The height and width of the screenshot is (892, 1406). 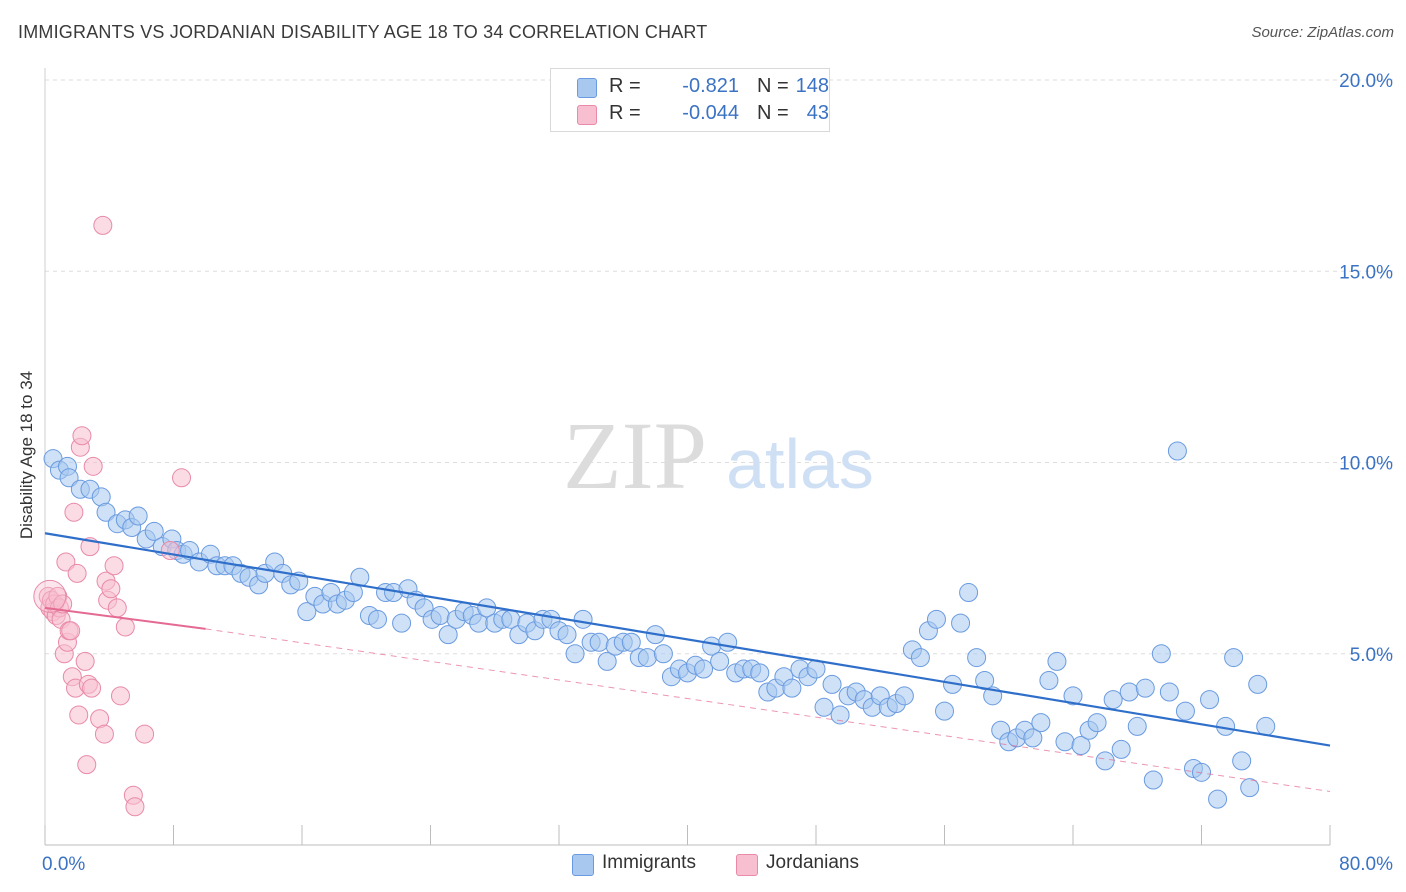 I want to click on y-tick-label: 10.0%, so click(x=1366, y=464).